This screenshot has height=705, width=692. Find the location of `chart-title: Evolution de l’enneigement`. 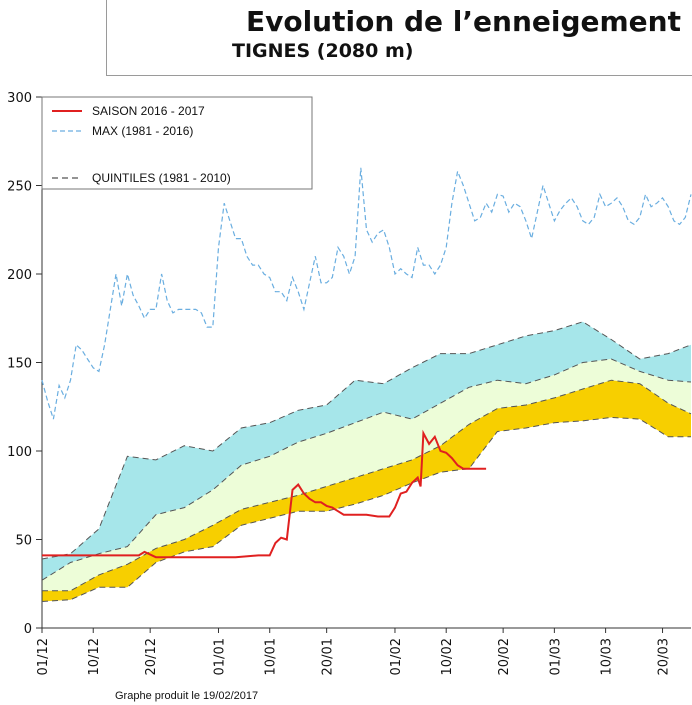

chart-title: Evolution de l’enneigement is located at coordinates (463, 21).